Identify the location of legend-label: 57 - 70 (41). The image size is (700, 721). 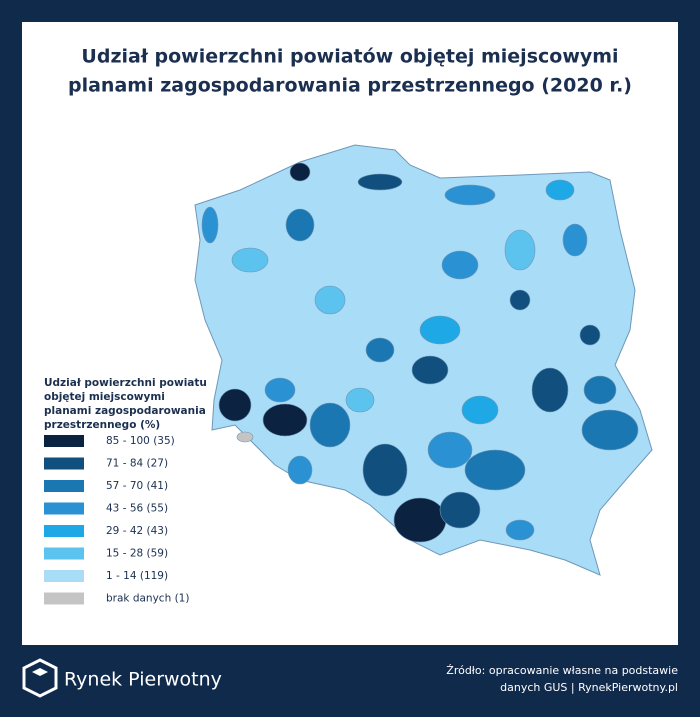
(137, 486).